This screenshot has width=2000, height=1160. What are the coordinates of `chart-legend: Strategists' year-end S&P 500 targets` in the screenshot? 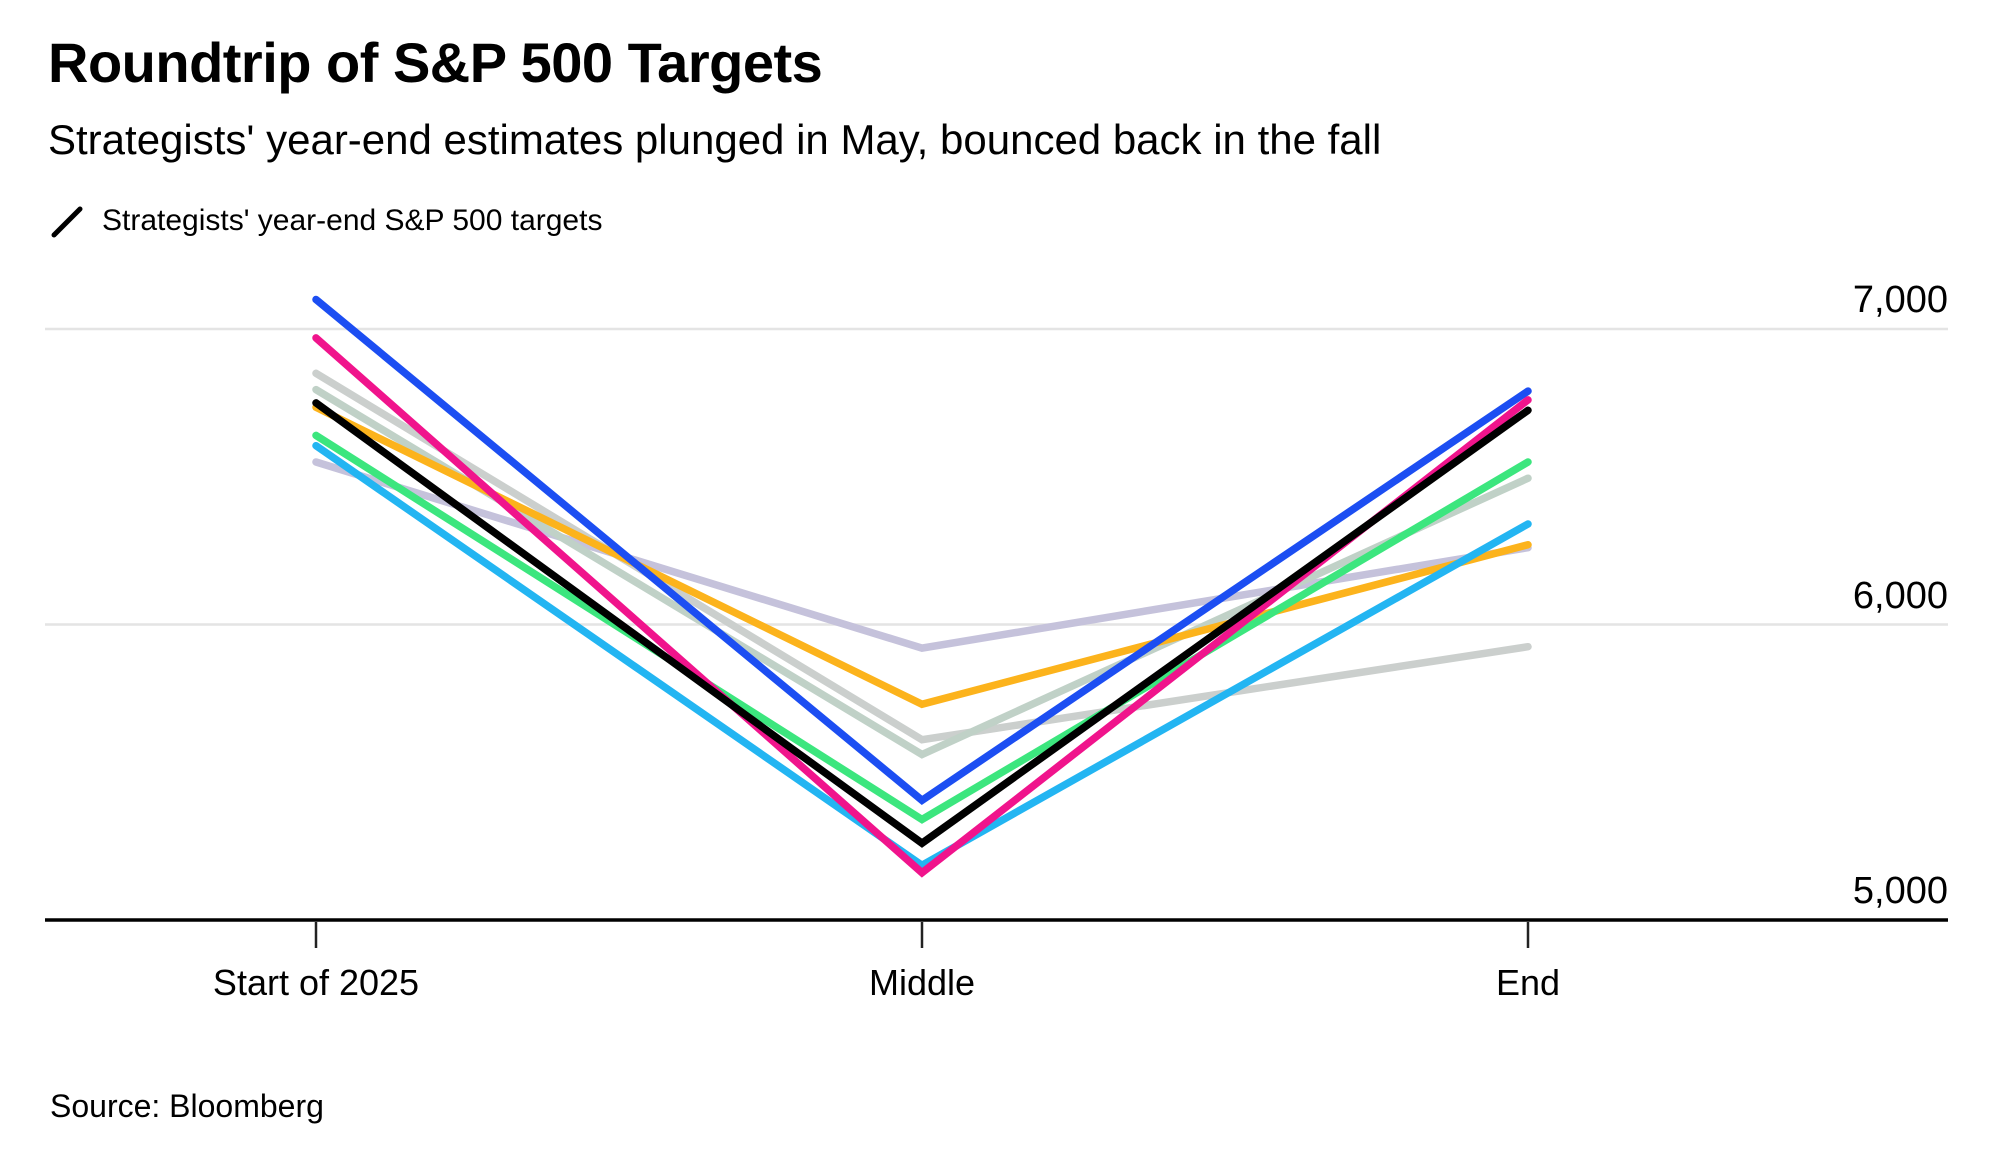 It's located at (326, 221).